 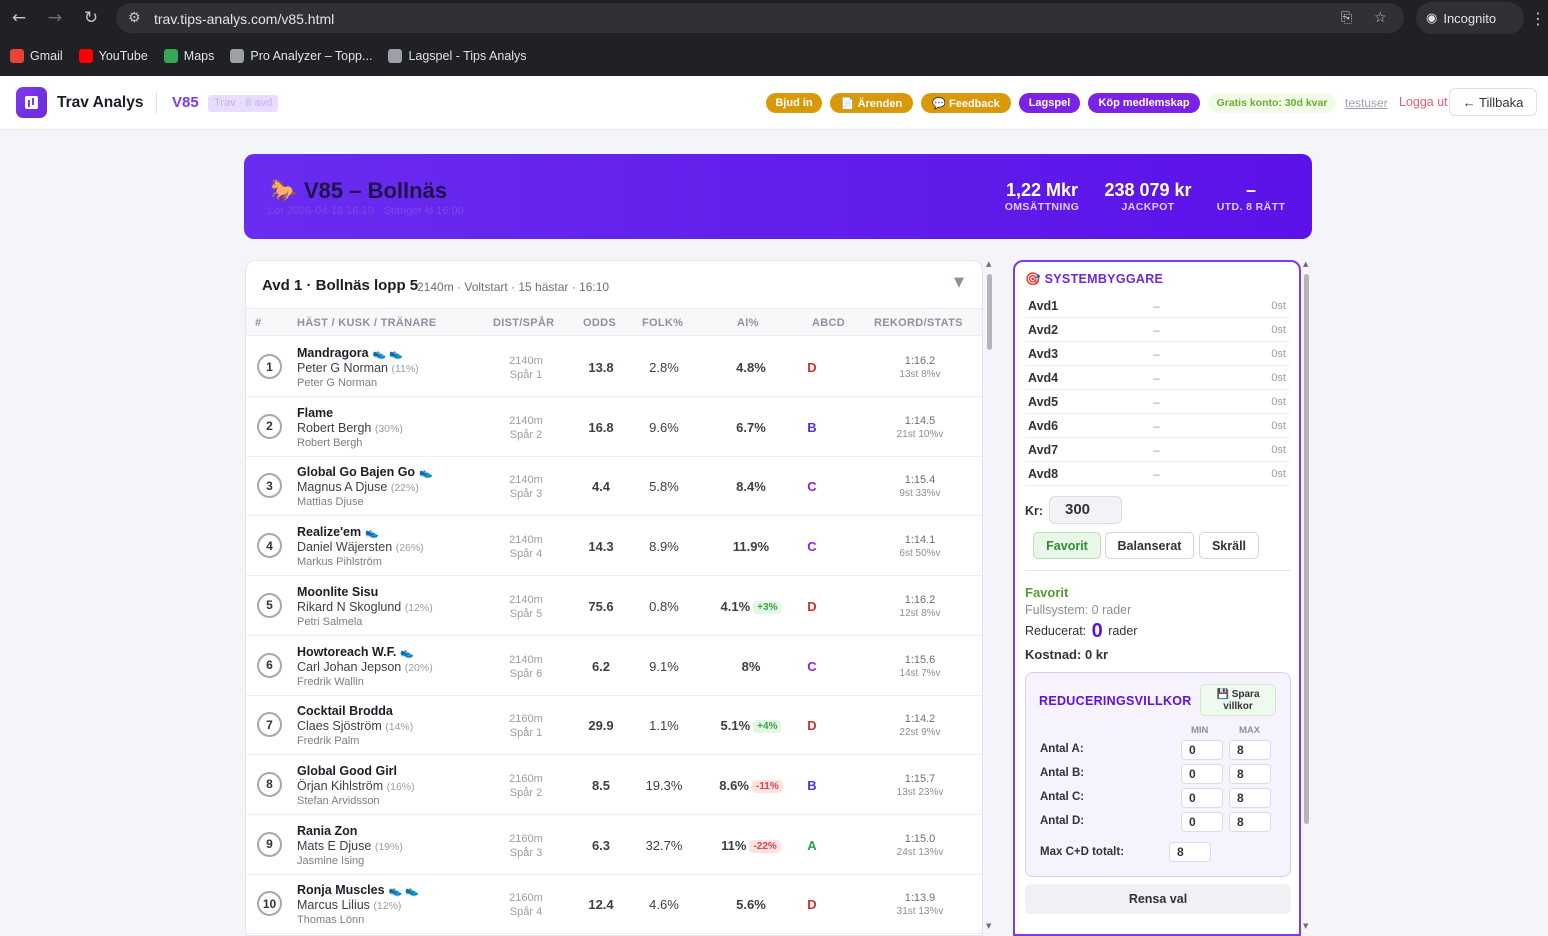 What do you see at coordinates (1366, 103) in the screenshot?
I see `username-link: testuser` at bounding box center [1366, 103].